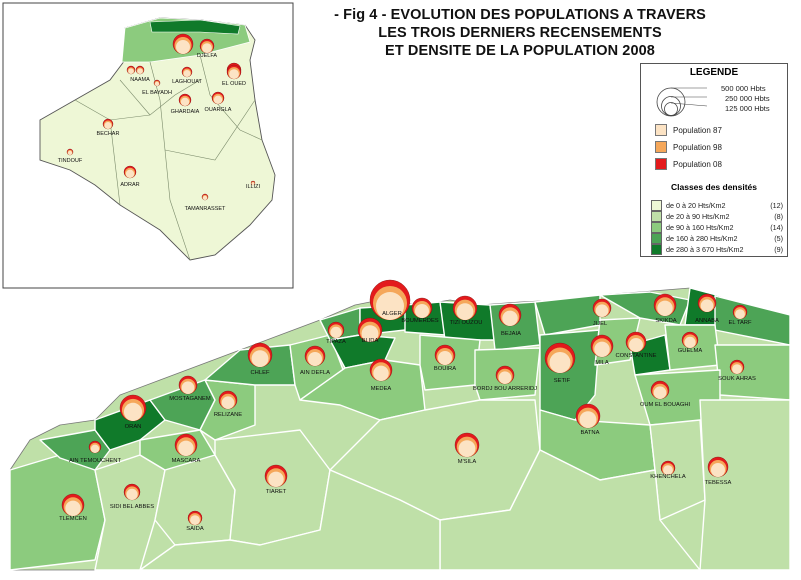  I want to click on legend-size-circle-large, so click(671, 102).